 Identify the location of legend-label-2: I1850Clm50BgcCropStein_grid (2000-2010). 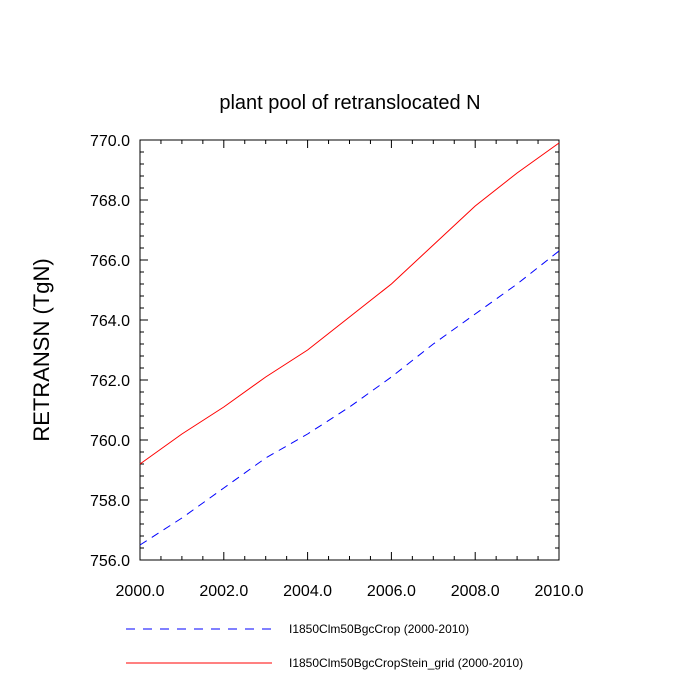
(406, 663).